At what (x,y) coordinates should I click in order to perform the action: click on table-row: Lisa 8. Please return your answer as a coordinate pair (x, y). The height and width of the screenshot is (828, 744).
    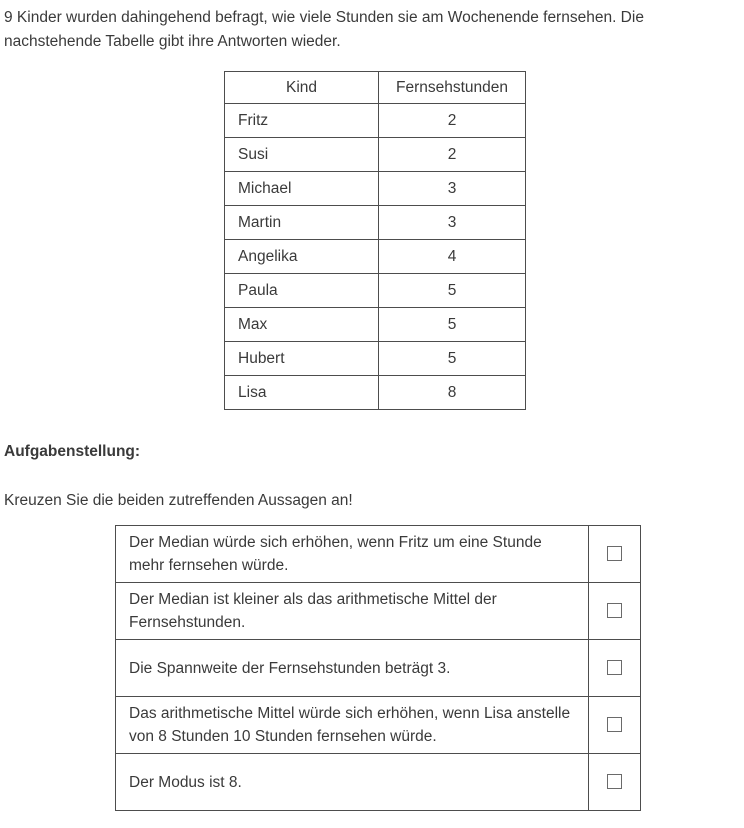
    Looking at the image, I should click on (375, 392).